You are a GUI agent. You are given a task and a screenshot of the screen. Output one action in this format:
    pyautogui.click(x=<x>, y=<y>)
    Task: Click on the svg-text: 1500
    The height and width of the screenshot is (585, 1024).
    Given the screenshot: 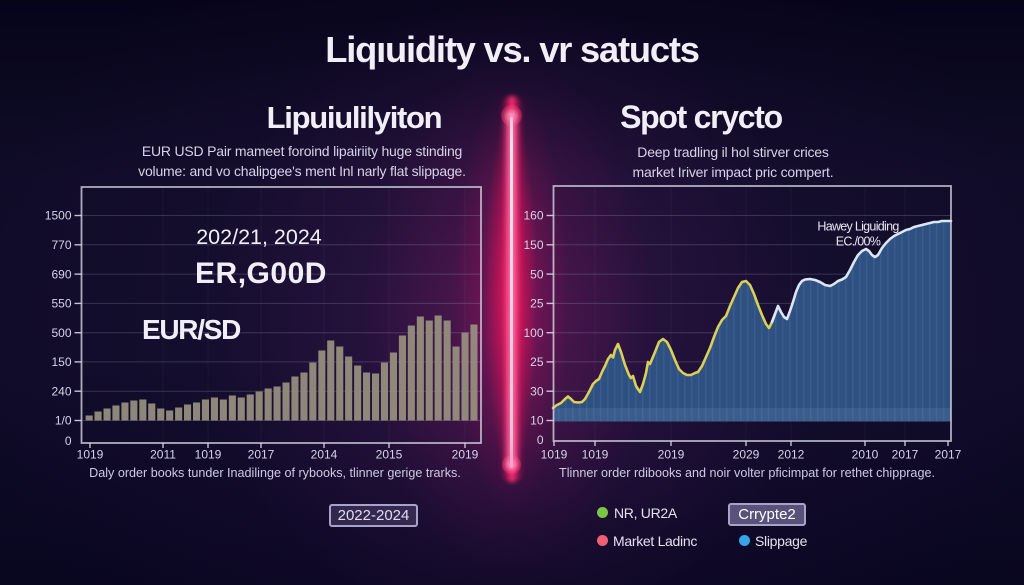 What is the action you would take?
    pyautogui.click(x=58, y=216)
    